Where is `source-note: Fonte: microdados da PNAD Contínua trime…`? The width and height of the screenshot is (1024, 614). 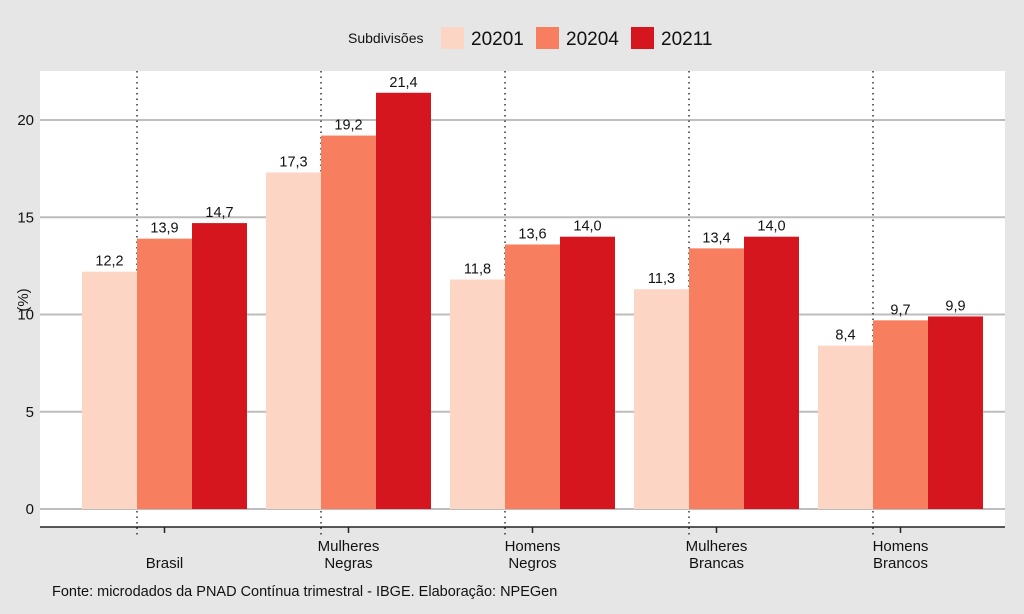
source-note: Fonte: microdados da PNAD Contínua trime… is located at coordinates (304, 592).